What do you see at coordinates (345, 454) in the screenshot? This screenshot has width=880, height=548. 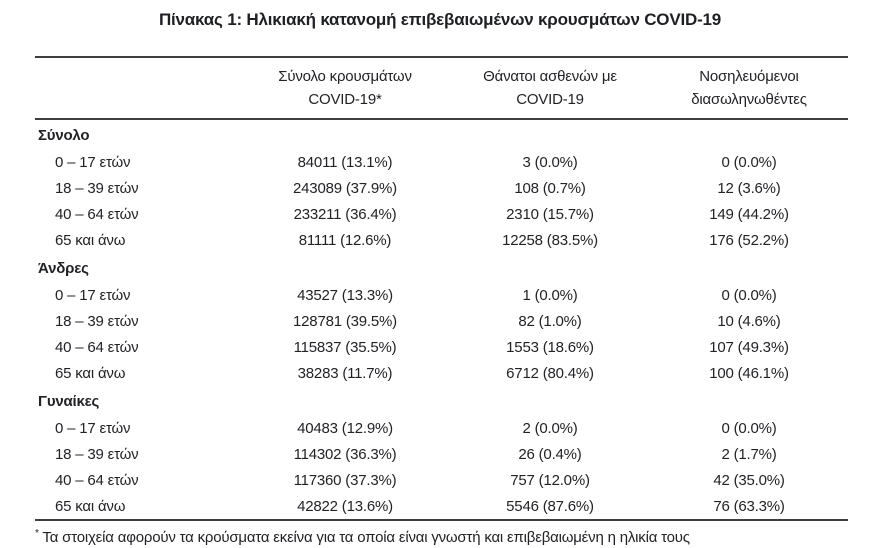 I see `cases-cell: 114302 (36.3%)` at bounding box center [345, 454].